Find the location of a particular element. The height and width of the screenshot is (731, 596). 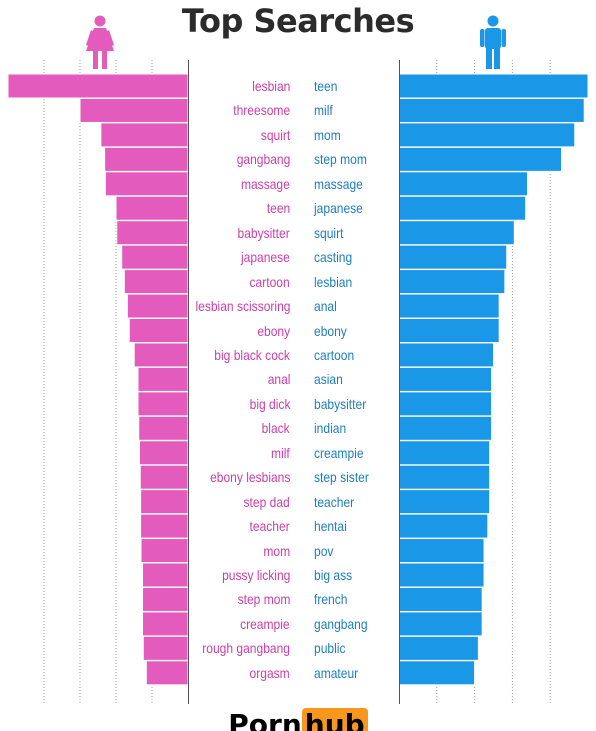

male-search-label: asian is located at coordinates (328, 379).